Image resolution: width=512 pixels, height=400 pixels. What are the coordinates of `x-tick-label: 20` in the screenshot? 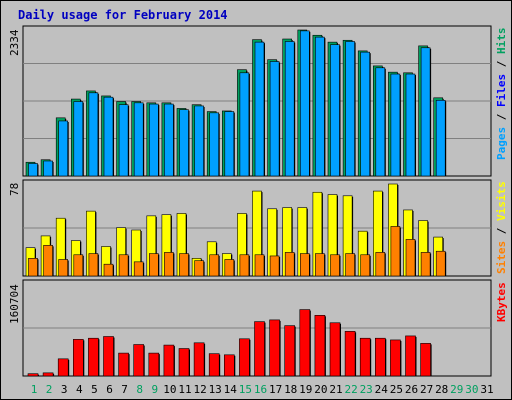 It's located at (321, 389).